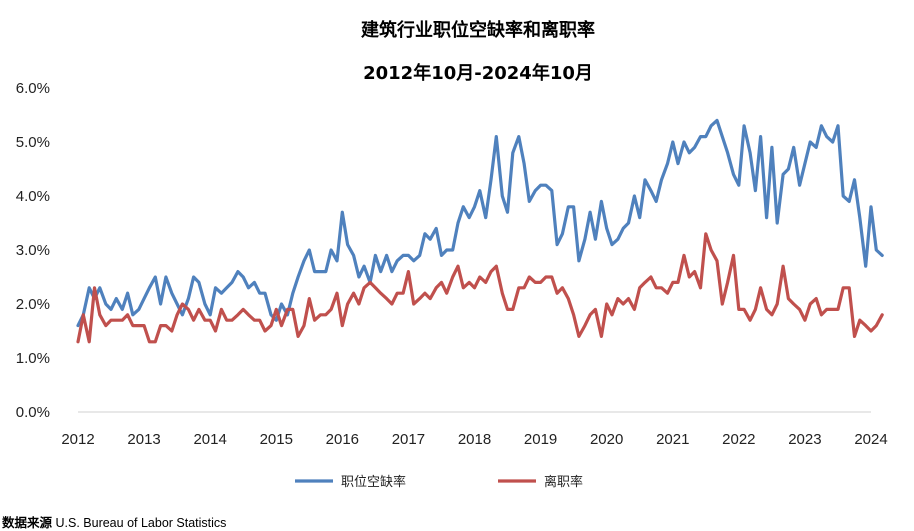 The image size is (914, 531). What do you see at coordinates (478, 73) in the screenshot?
I see `chart-subtitle: 2012年10月-2024年10月` at bounding box center [478, 73].